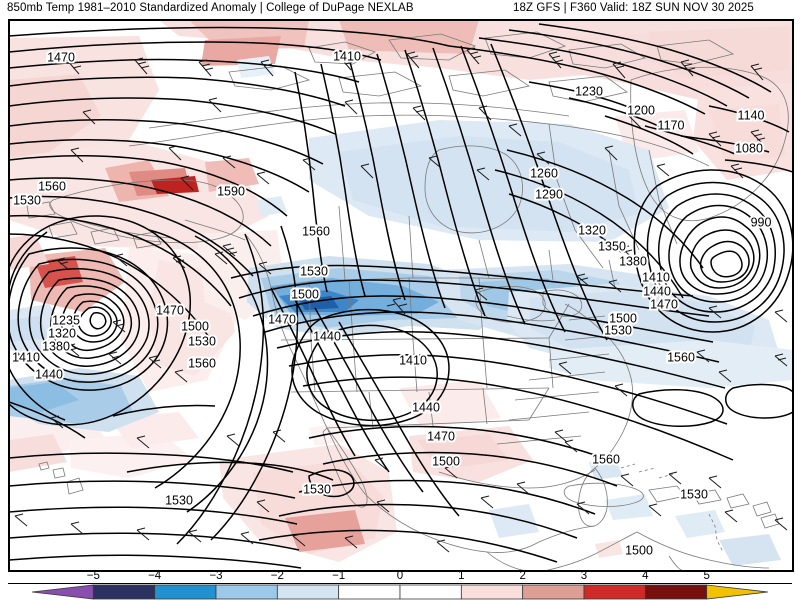 The width and height of the screenshot is (800, 600). Describe the element at coordinates (612, 246) in the screenshot. I see `contour-label: 1350` at that location.